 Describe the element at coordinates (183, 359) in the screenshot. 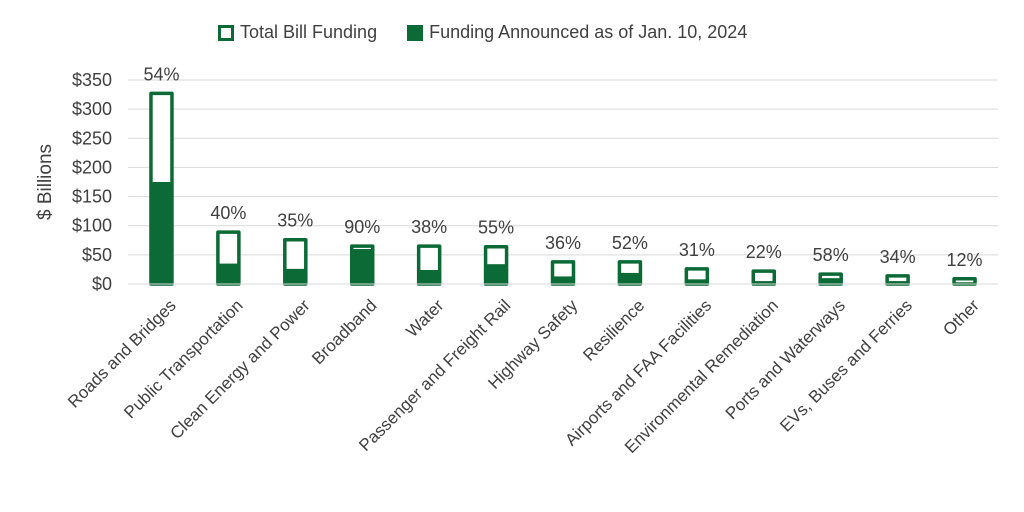

I see `x-tick-label: Public Transportation` at that location.